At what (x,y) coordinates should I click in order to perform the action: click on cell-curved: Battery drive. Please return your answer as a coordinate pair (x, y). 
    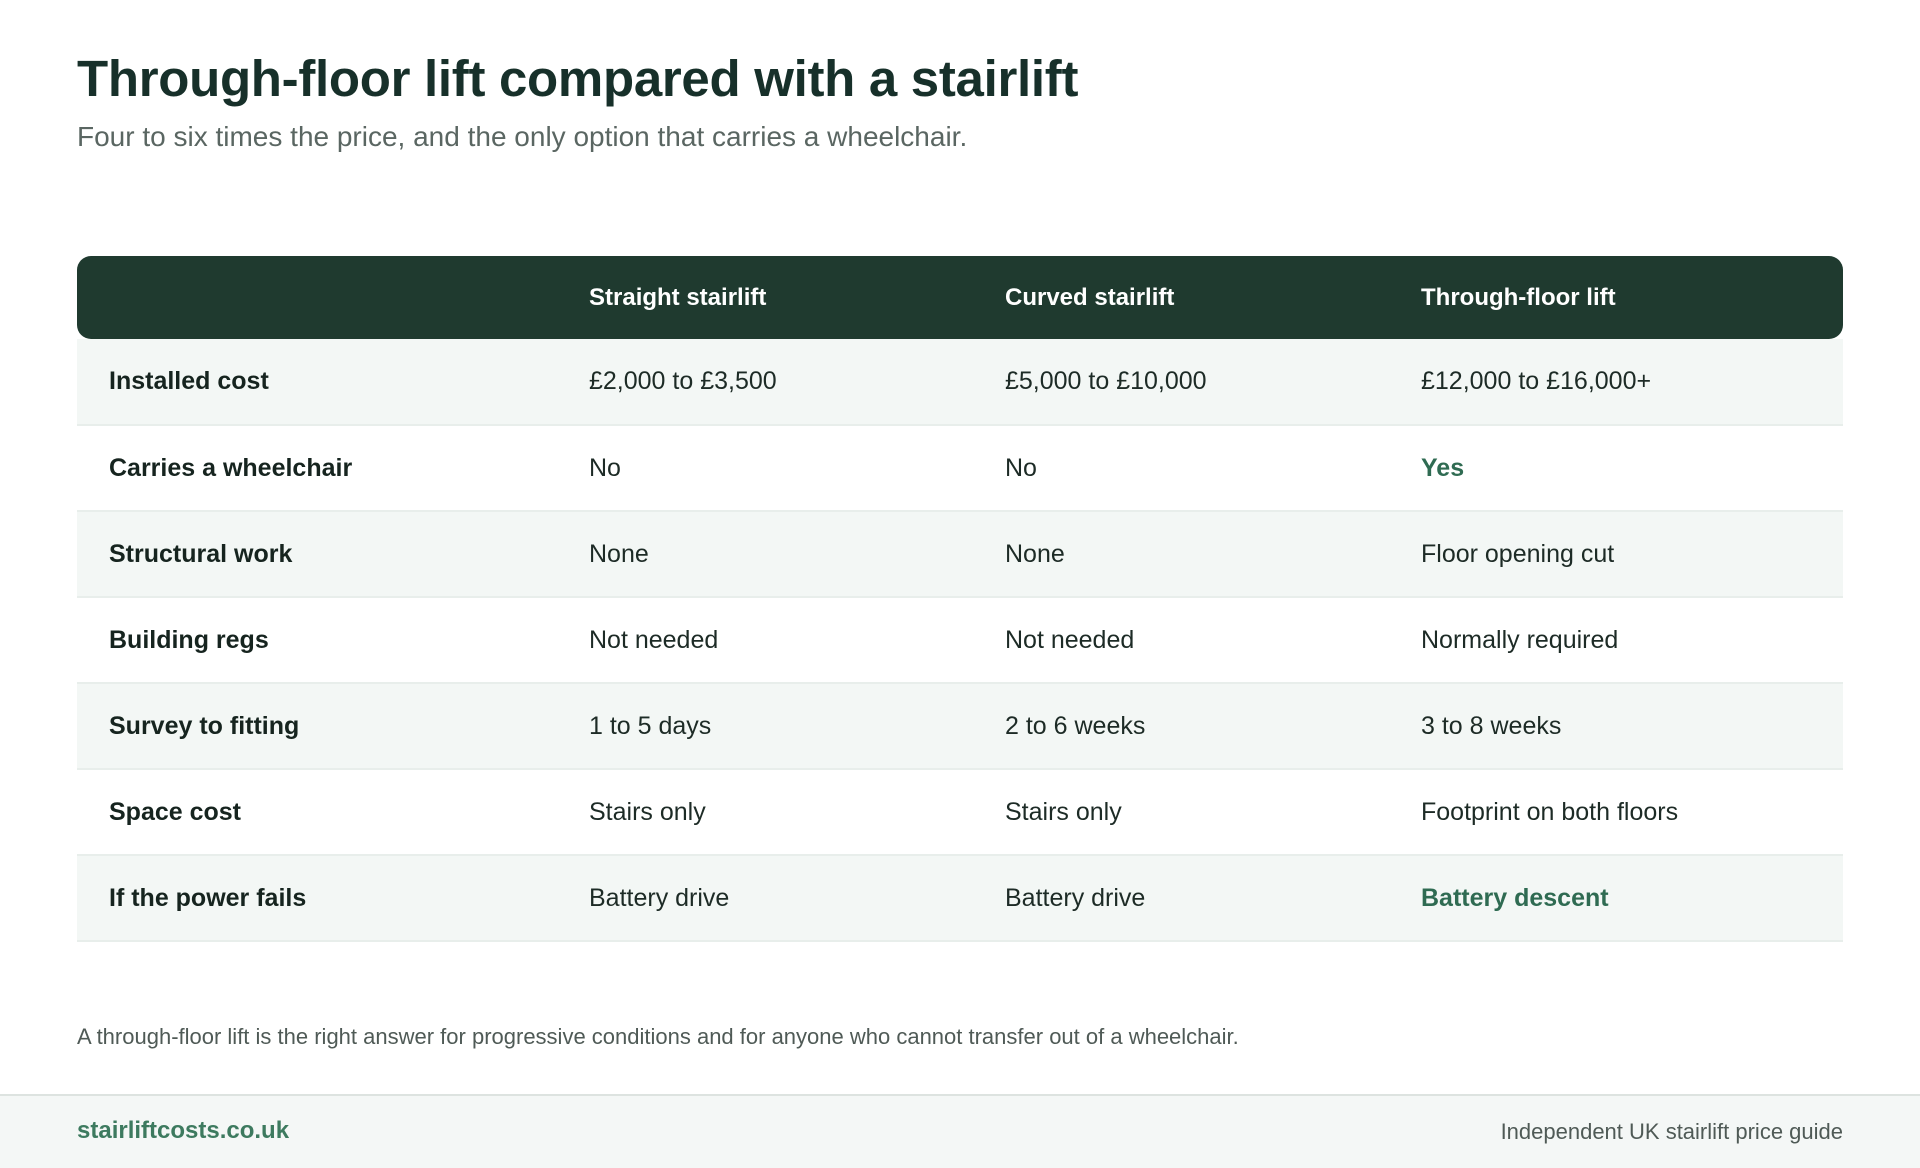
    Looking at the image, I should click on (1075, 897).